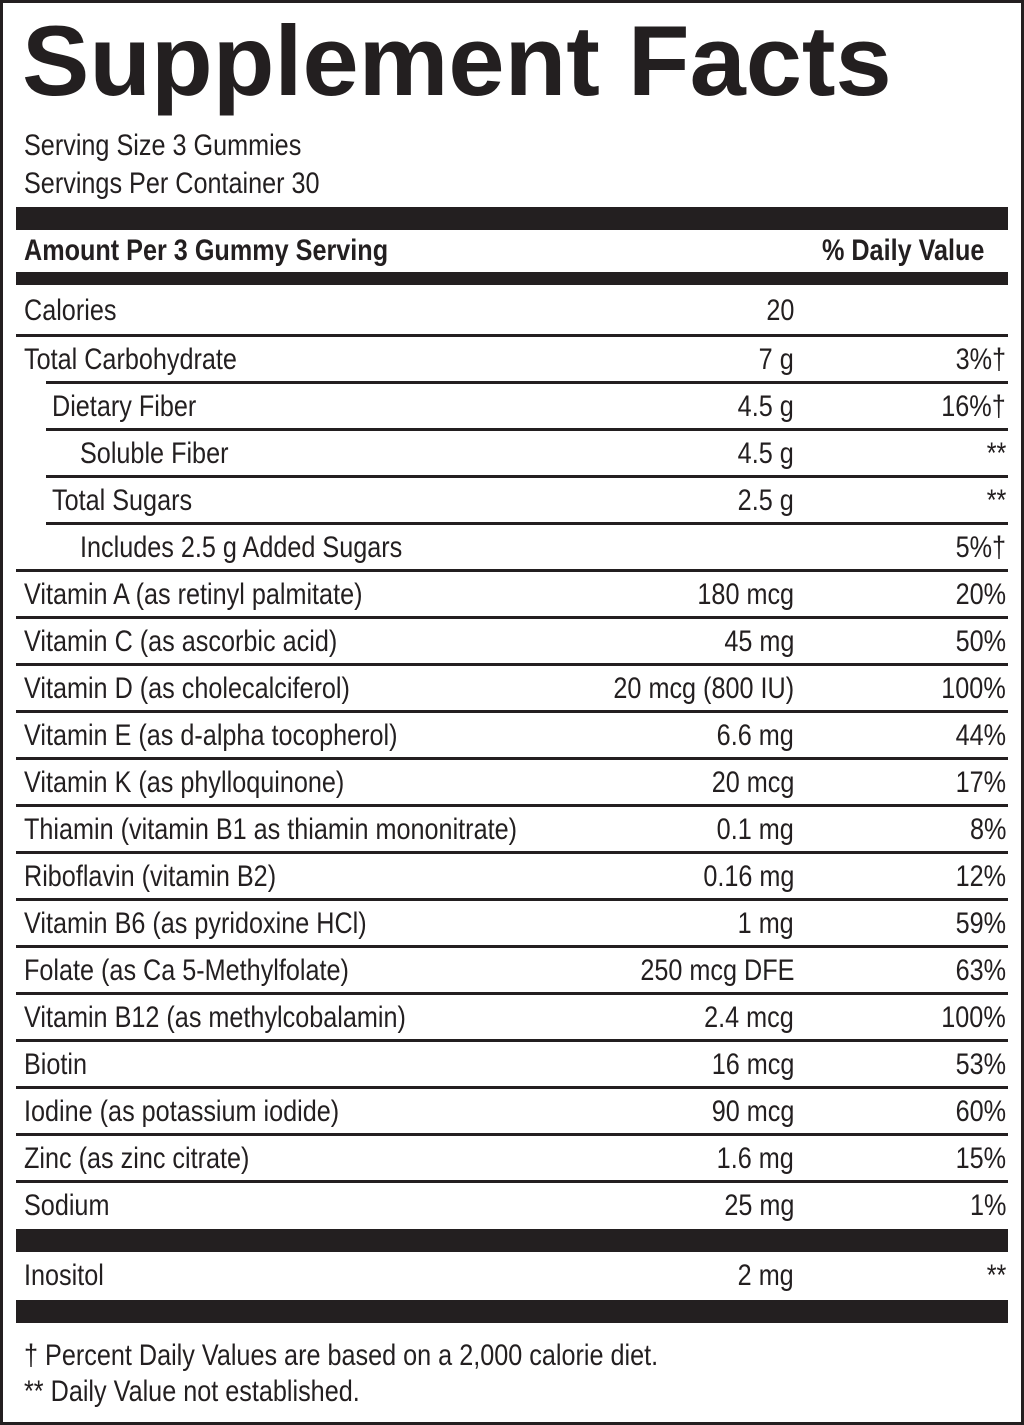  Describe the element at coordinates (980, 641) in the screenshot. I see `nutrient-daily-value-text: 50%` at that location.